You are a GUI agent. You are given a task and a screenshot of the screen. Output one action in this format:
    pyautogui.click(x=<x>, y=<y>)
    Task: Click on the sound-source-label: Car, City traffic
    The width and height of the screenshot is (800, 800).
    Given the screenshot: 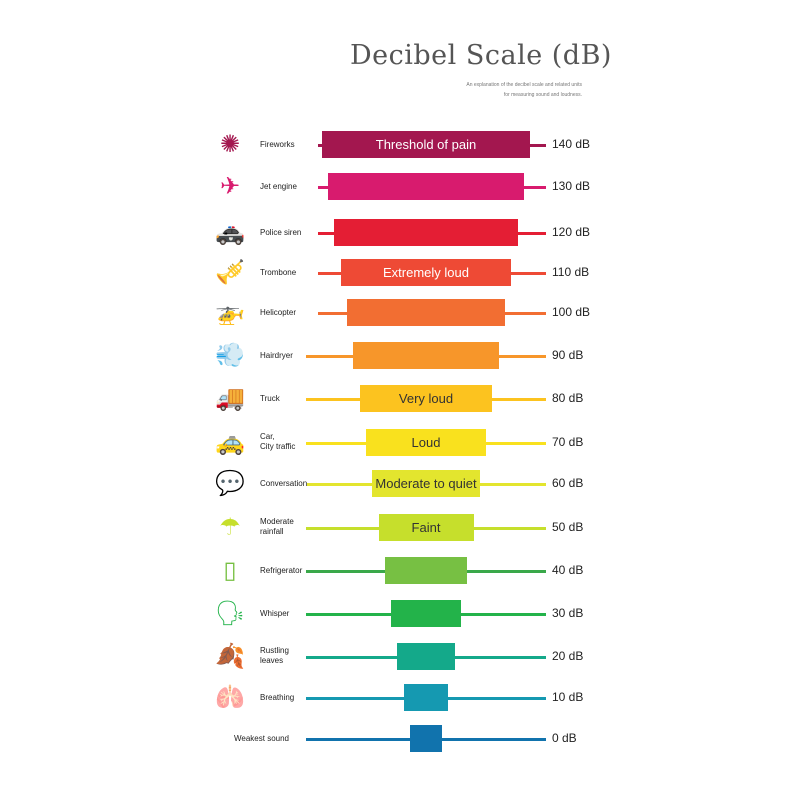 What is the action you would take?
    pyautogui.click(x=278, y=442)
    